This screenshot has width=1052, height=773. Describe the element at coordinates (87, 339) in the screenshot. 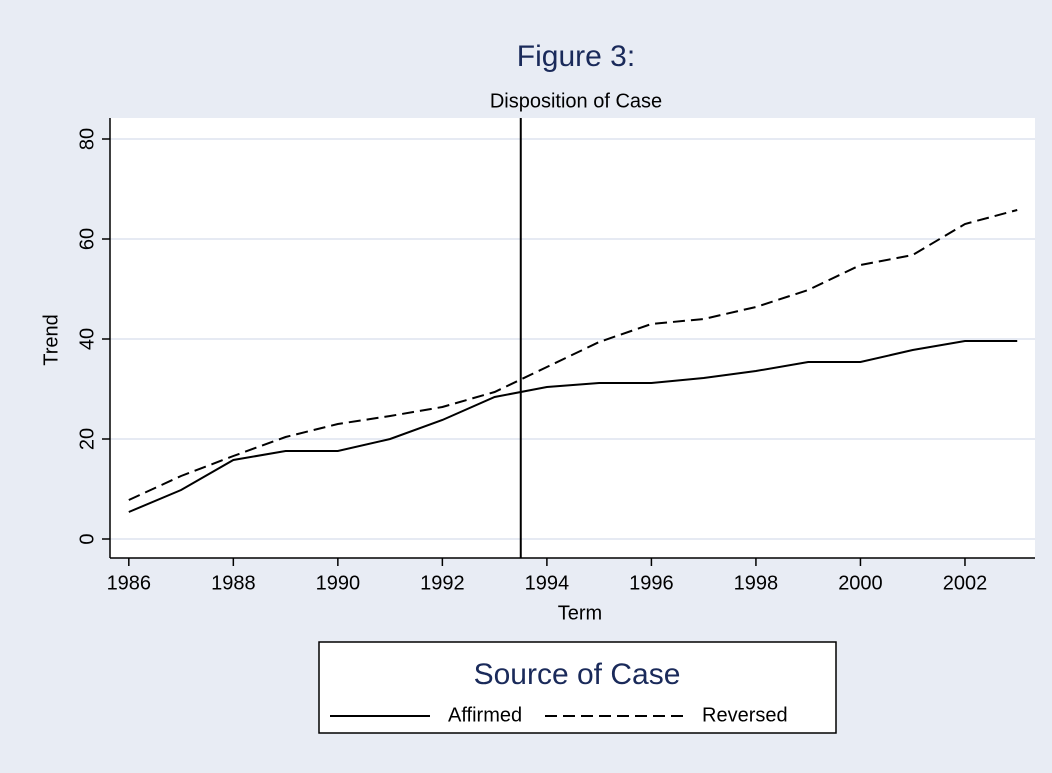

I see `y-tick-label: 40` at that location.